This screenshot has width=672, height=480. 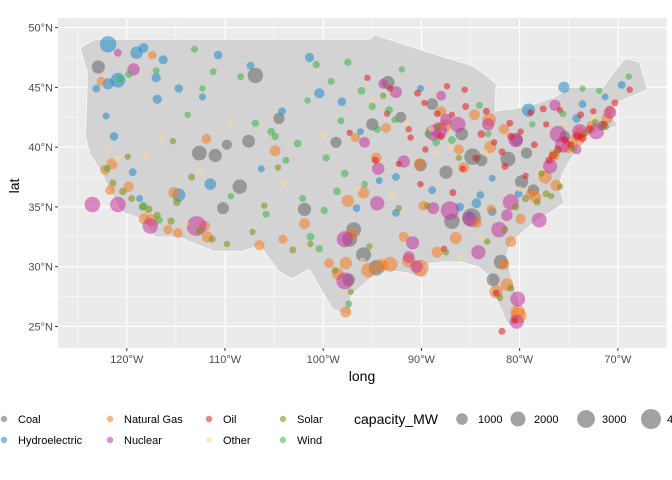 I want to click on legend-label: Other, so click(x=237, y=441).